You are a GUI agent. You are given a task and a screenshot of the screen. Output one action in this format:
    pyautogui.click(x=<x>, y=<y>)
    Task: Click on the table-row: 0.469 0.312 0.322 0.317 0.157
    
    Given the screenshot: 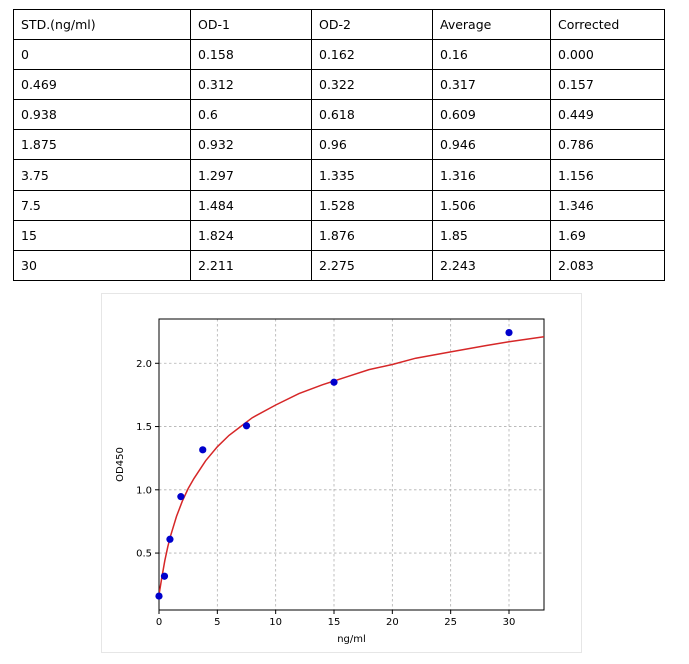 What is the action you would take?
    pyautogui.click(x=339, y=85)
    